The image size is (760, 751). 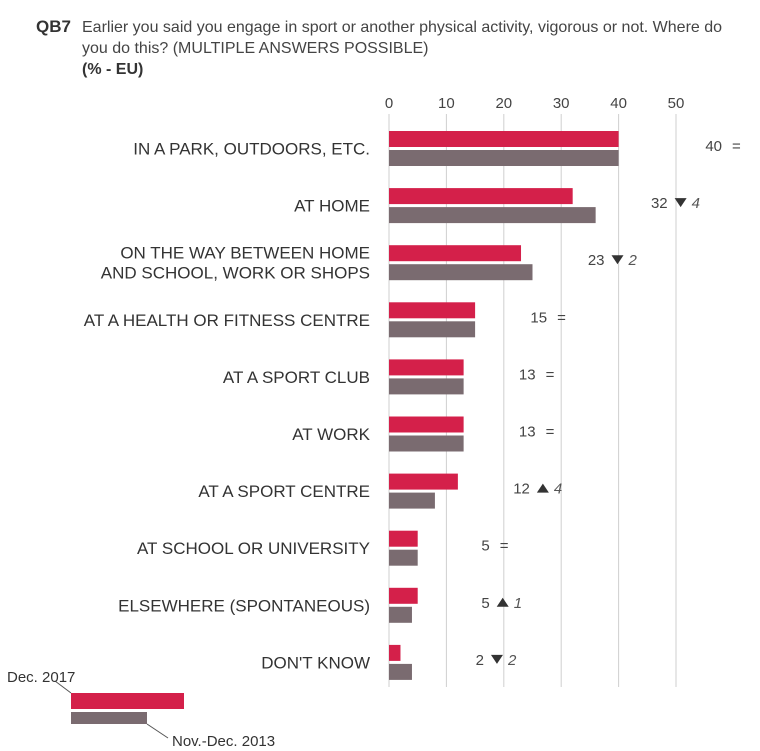 What do you see at coordinates (315, 662) in the screenshot?
I see `category-label: DON'T KNOW` at bounding box center [315, 662].